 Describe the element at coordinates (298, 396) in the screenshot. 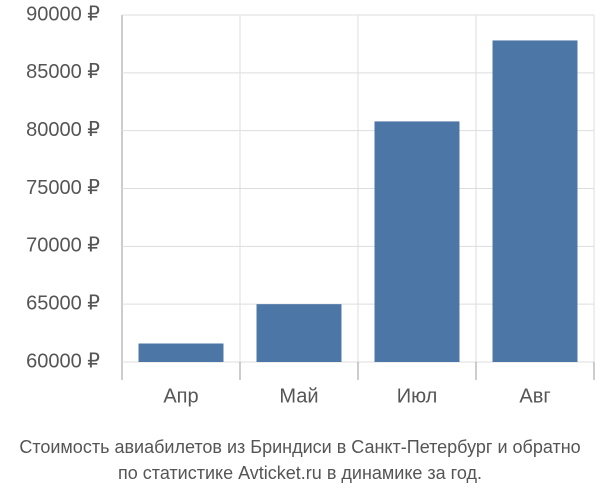

I see `x-tick-label: Май` at that location.